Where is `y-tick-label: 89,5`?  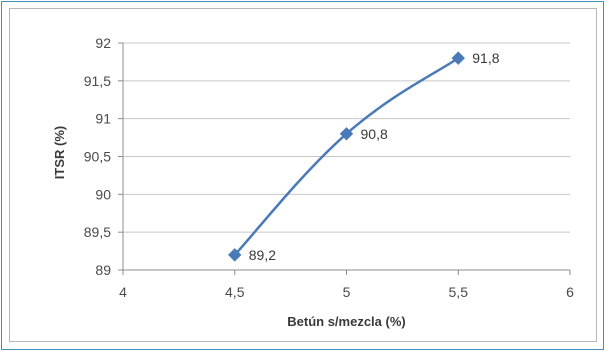
y-tick-label: 89,5 is located at coordinates (97, 232).